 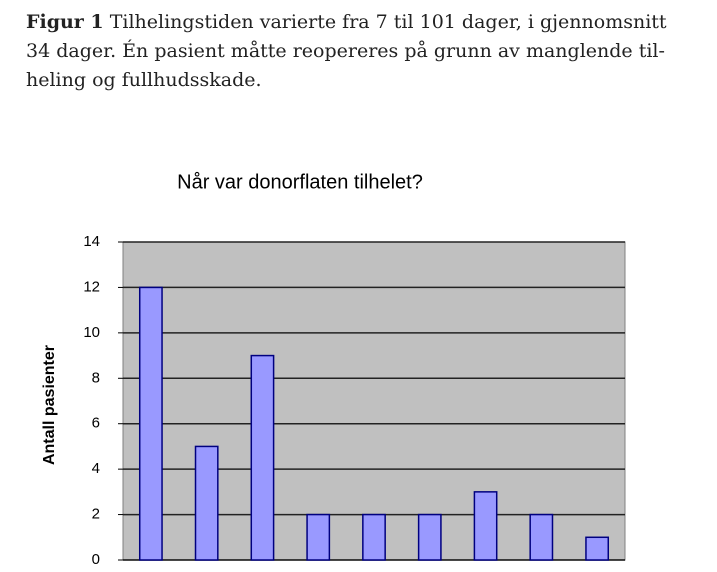 I want to click on y-tick-label: 6, so click(x=96, y=423).